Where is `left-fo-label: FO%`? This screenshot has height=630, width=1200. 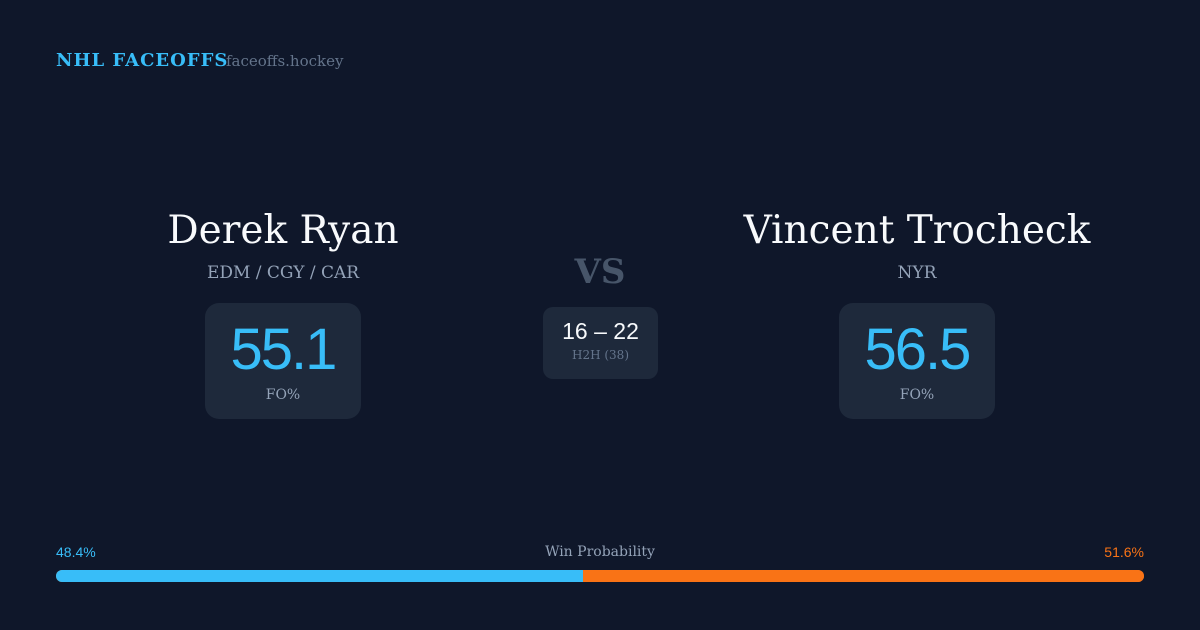 left-fo-label: FO% is located at coordinates (283, 395).